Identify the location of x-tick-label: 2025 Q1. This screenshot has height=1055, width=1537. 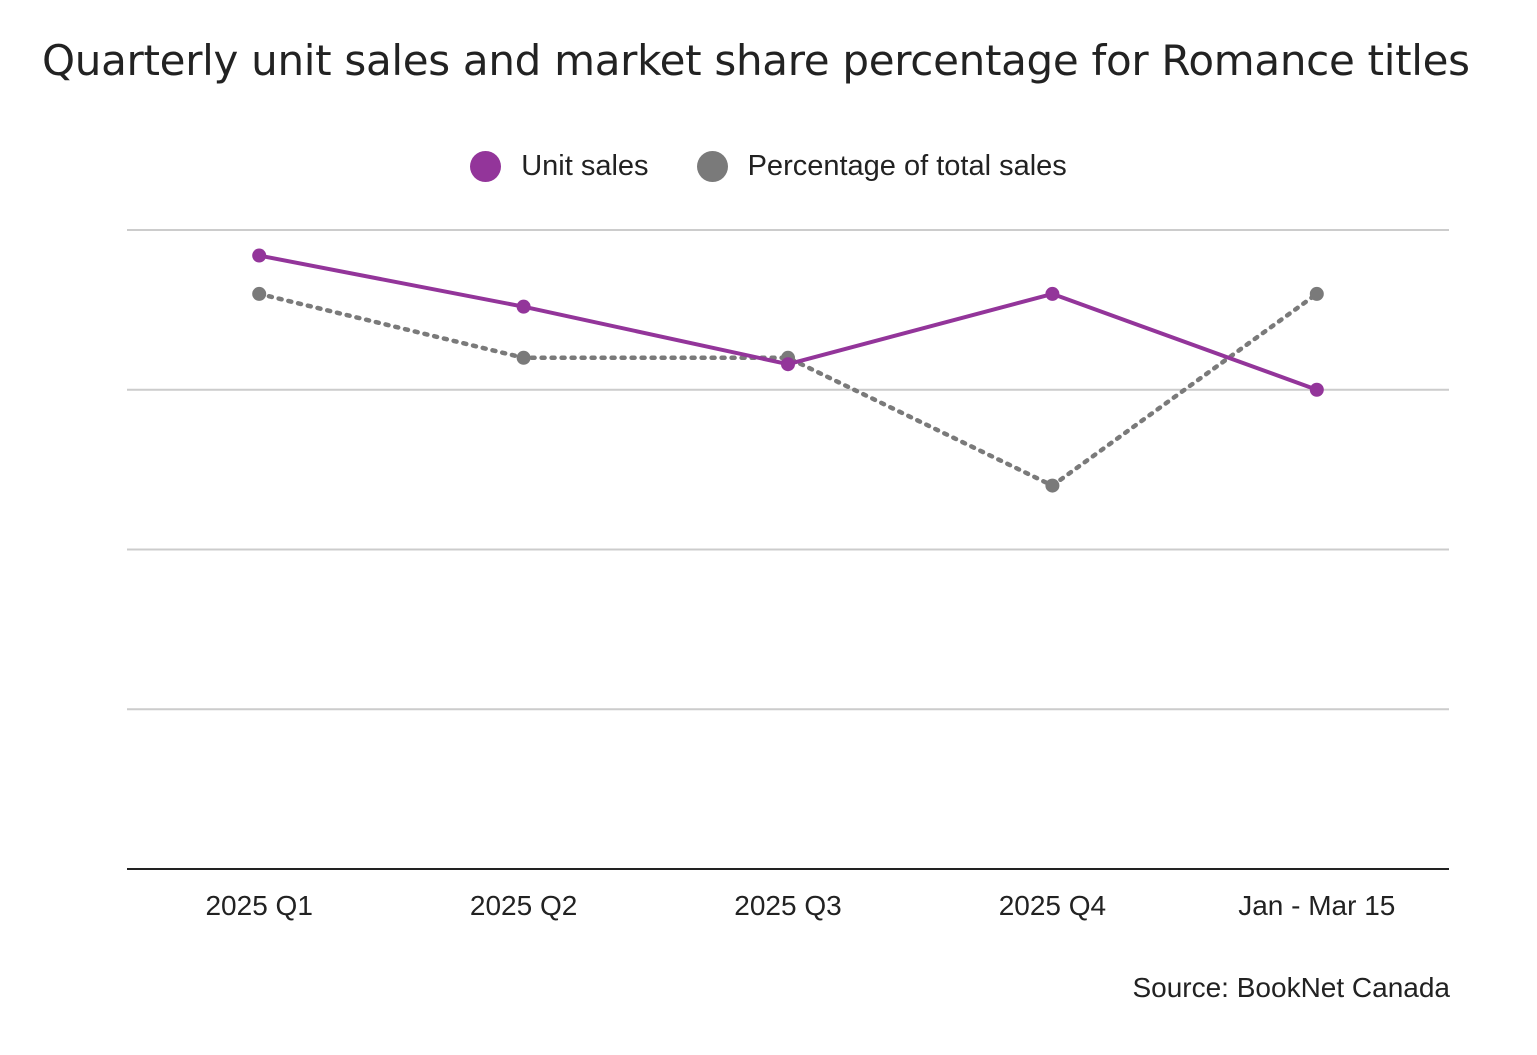
(258, 905).